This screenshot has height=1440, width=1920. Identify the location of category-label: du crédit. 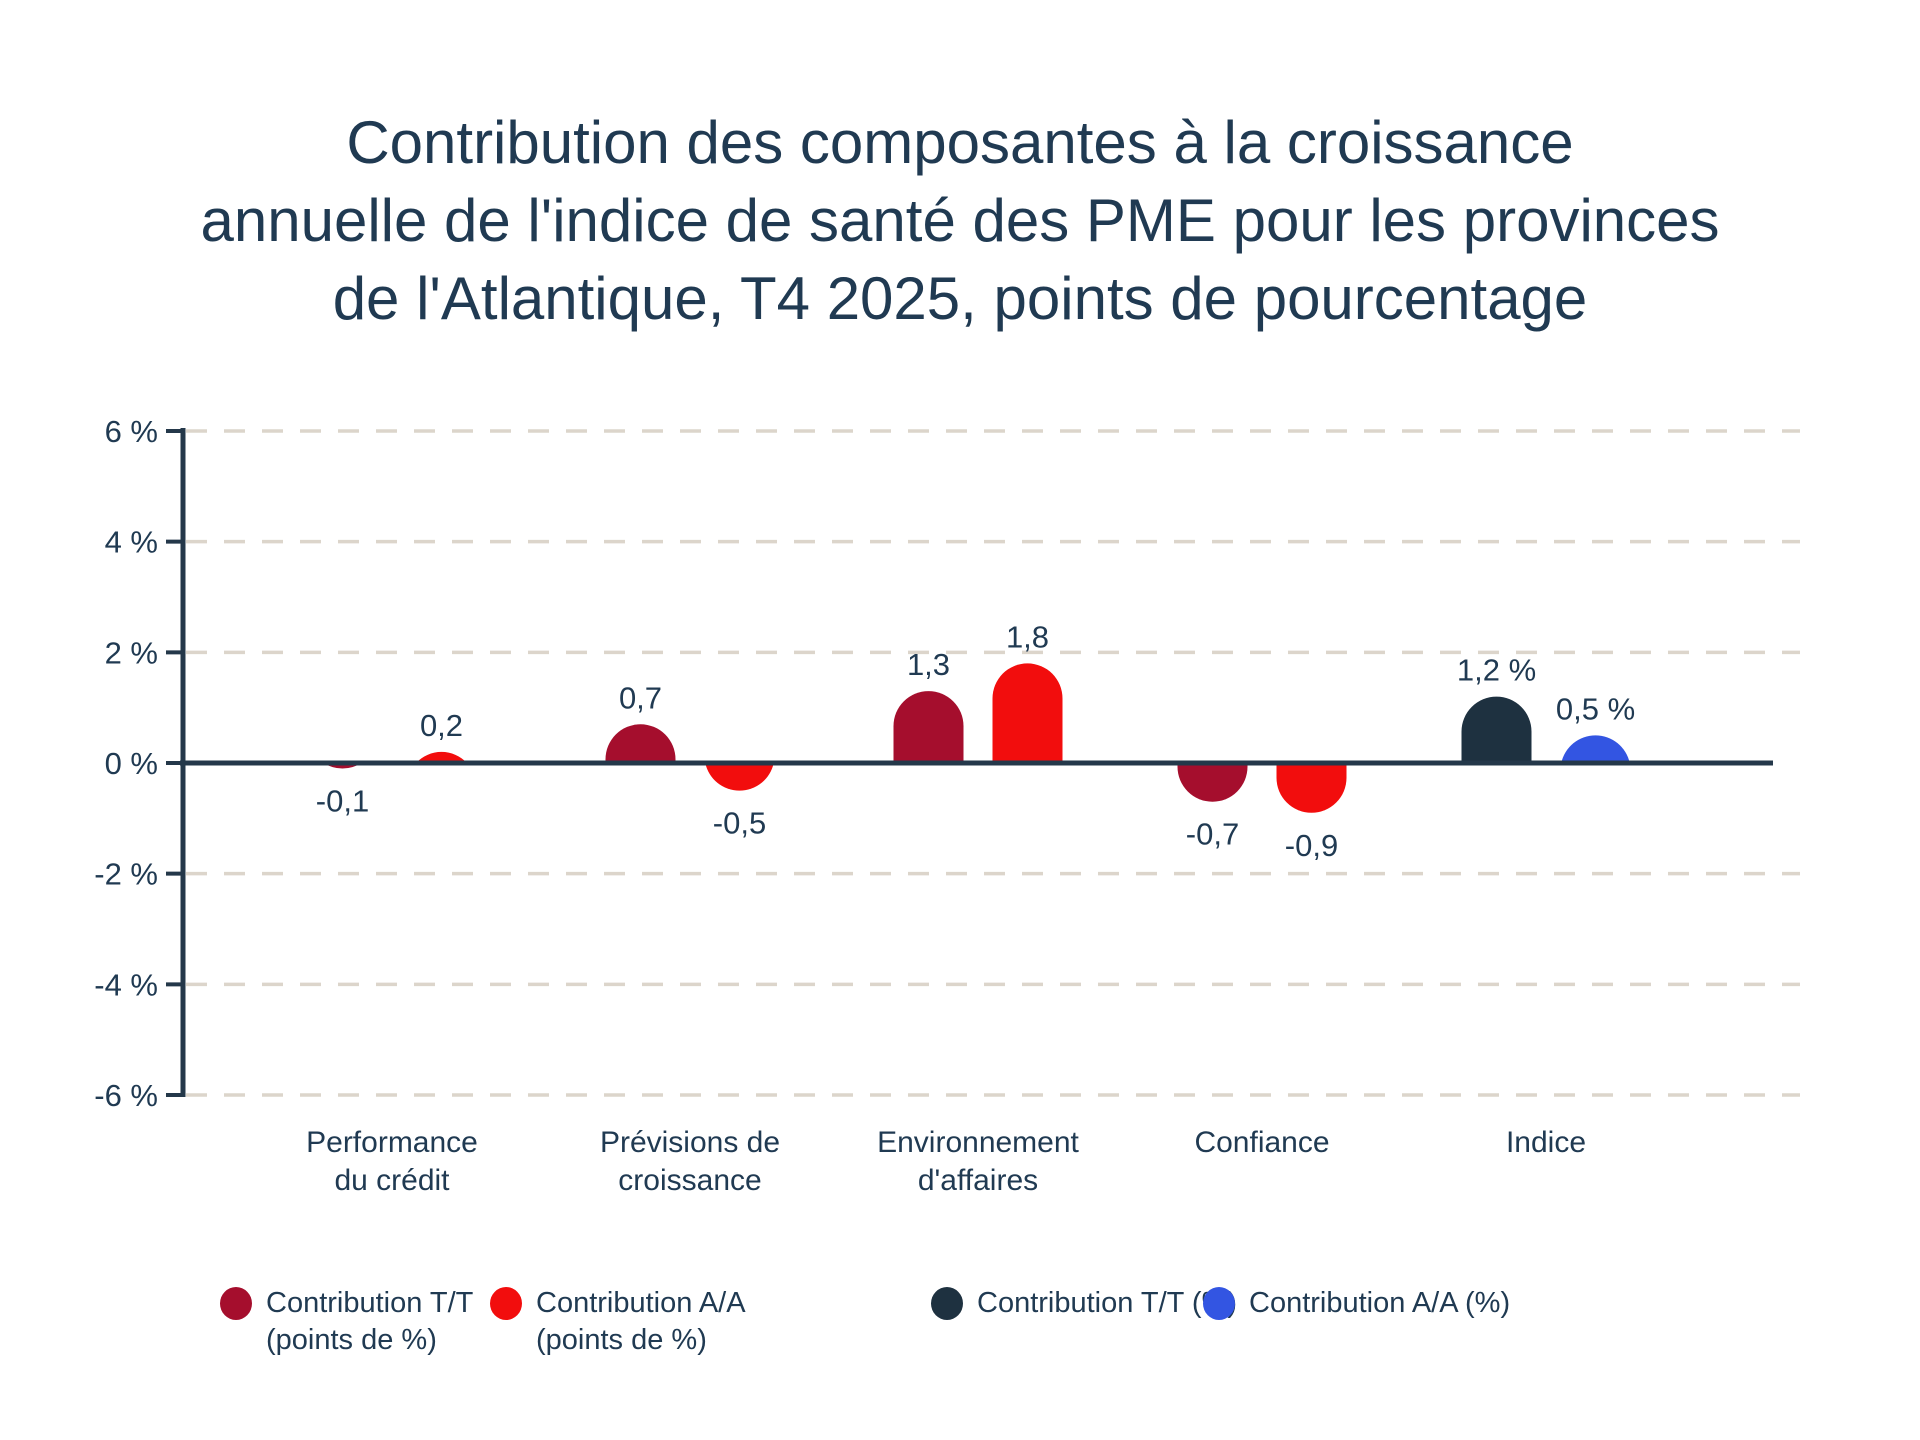
(392, 1180).